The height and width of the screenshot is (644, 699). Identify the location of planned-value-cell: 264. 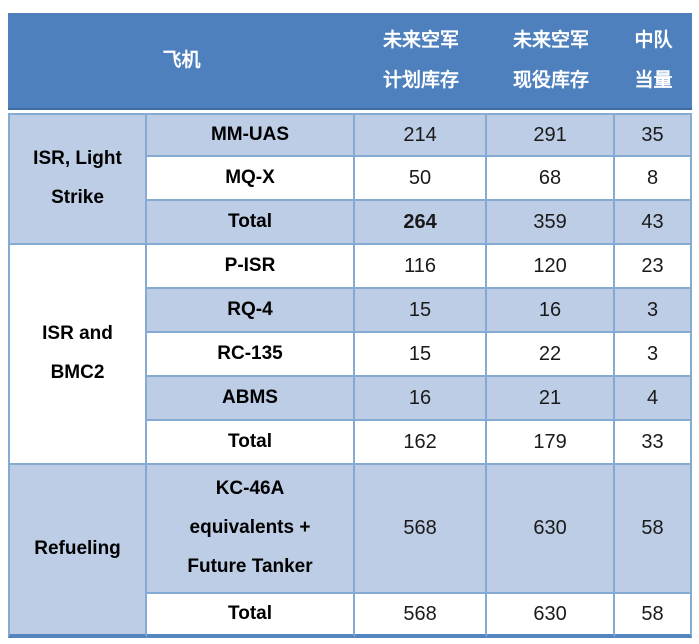
(421, 223).